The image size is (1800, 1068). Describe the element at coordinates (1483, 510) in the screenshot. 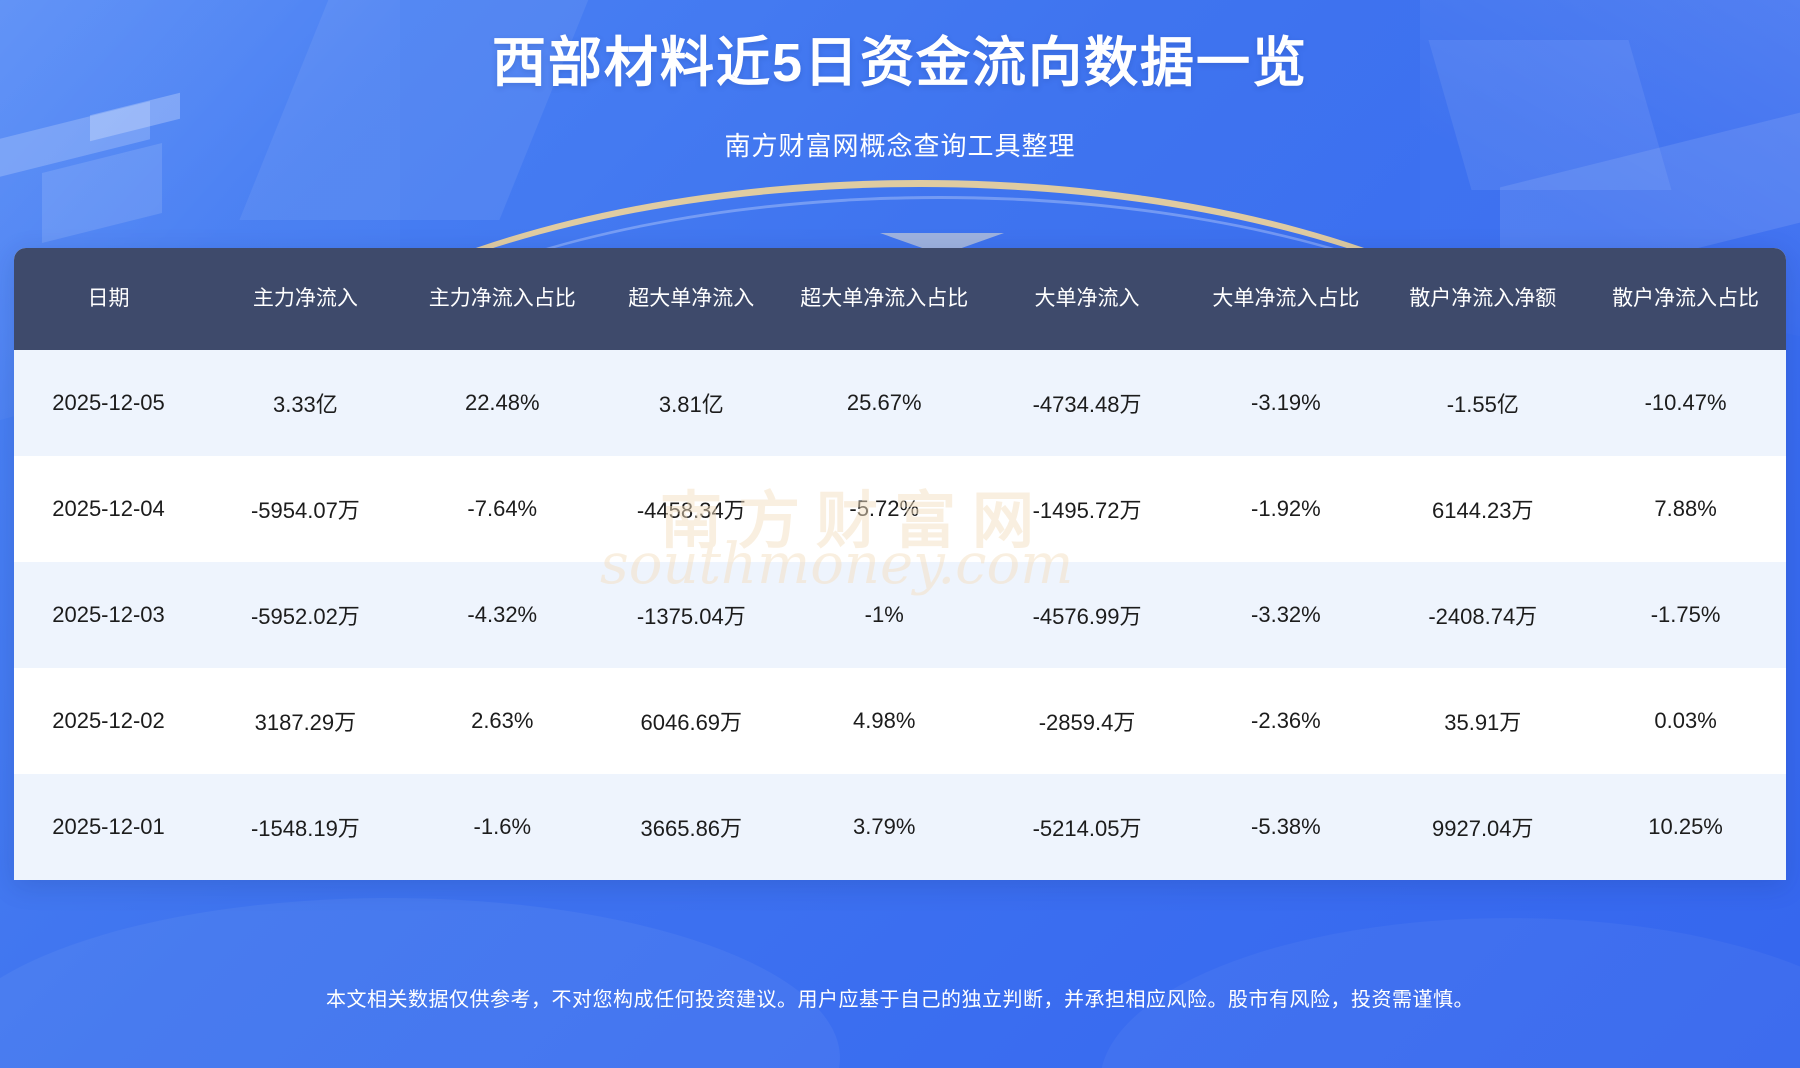

I see `cell-retail-net-inflow: 6144.23万` at that location.